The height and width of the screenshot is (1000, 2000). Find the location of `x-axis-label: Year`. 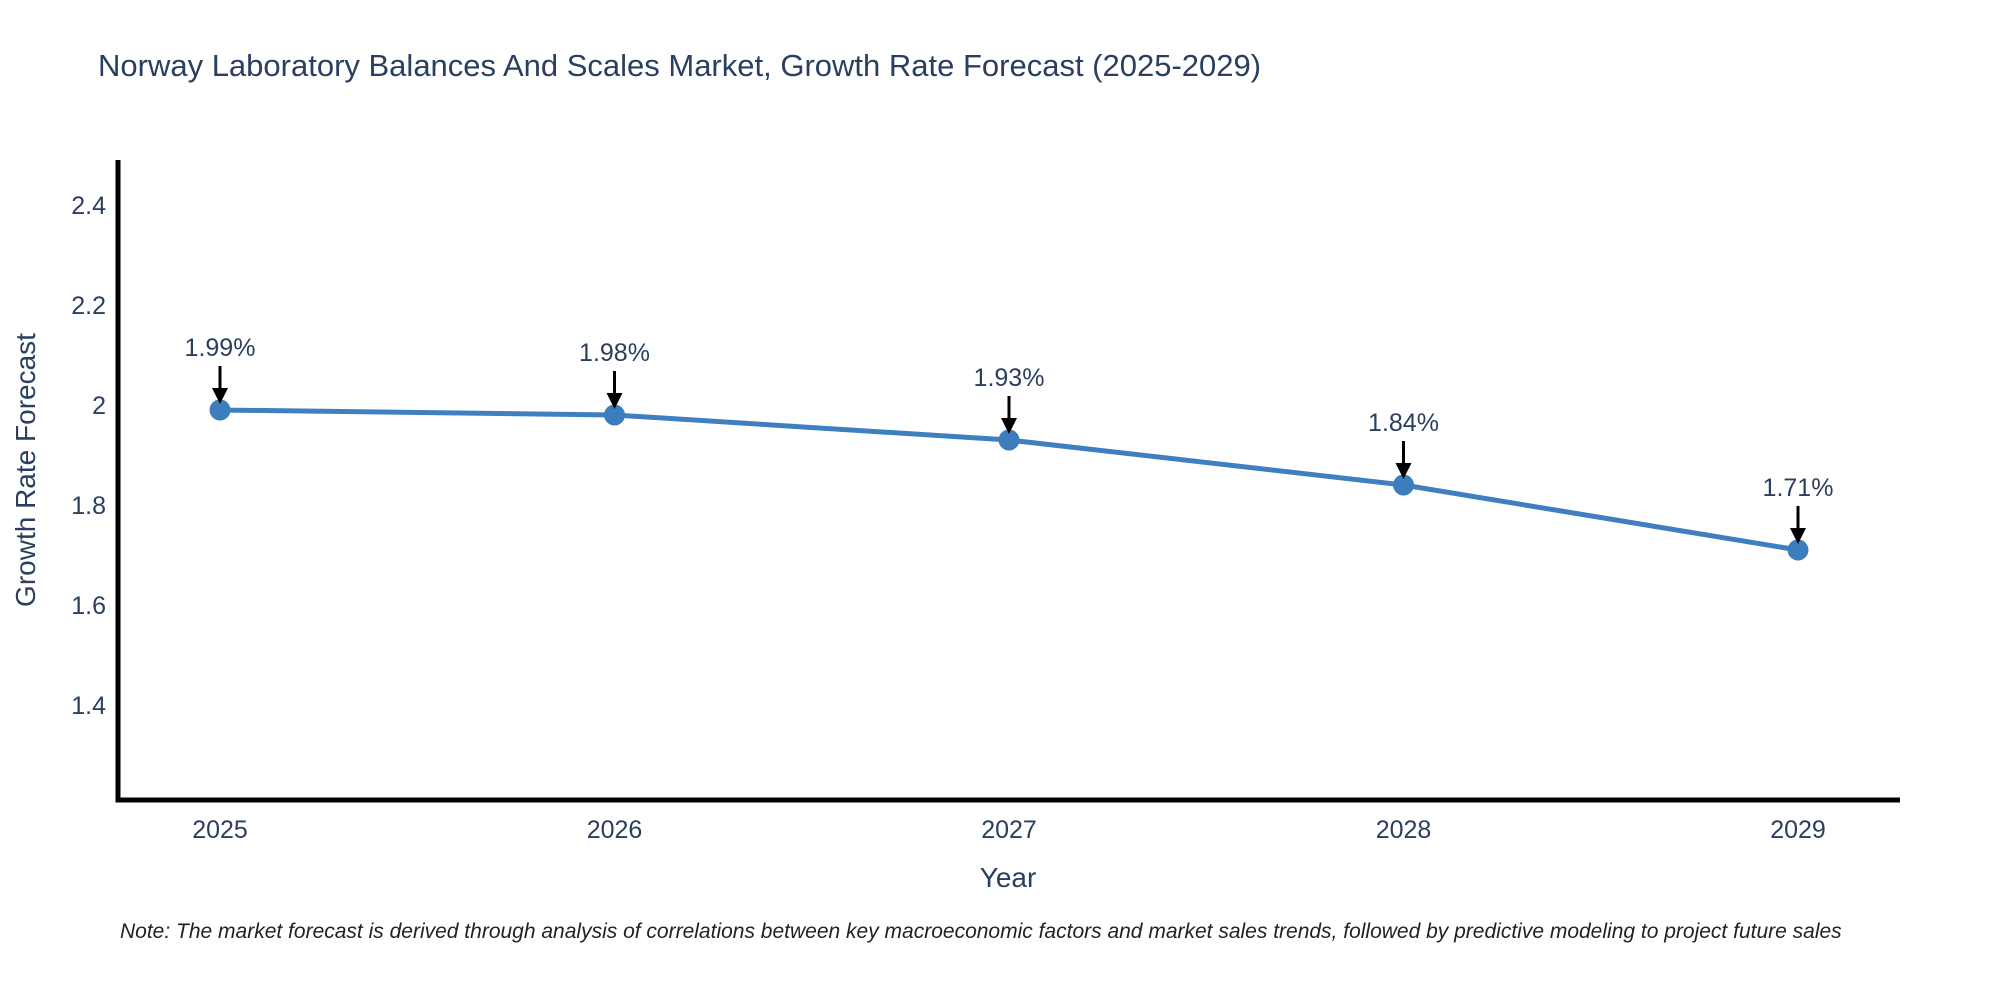

x-axis-label: Year is located at coordinates (1008, 877).